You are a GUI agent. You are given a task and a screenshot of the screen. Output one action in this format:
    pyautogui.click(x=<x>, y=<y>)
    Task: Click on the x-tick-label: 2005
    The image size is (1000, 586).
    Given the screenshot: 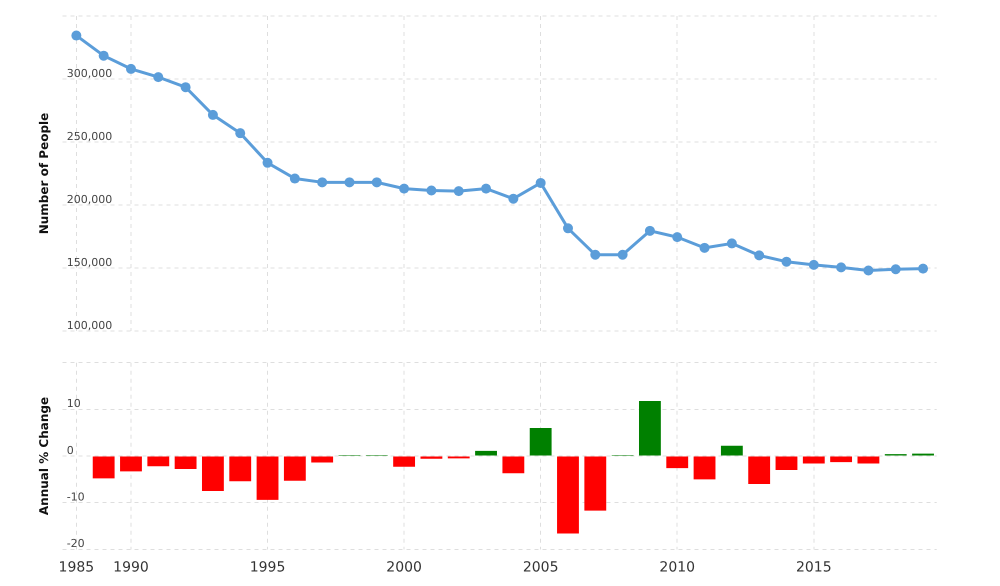 What is the action you would take?
    pyautogui.click(x=540, y=567)
    